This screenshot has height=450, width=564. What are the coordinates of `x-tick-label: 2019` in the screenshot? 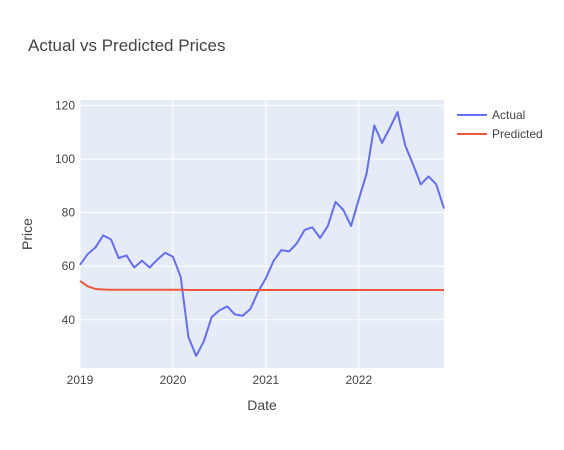 It's located at (80, 380).